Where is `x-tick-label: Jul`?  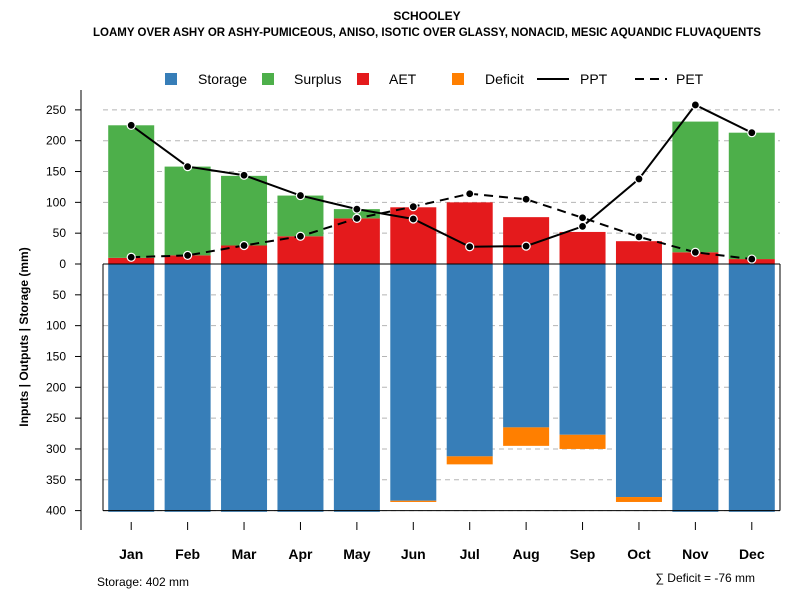 x-tick-label: Jul is located at coordinates (470, 554).